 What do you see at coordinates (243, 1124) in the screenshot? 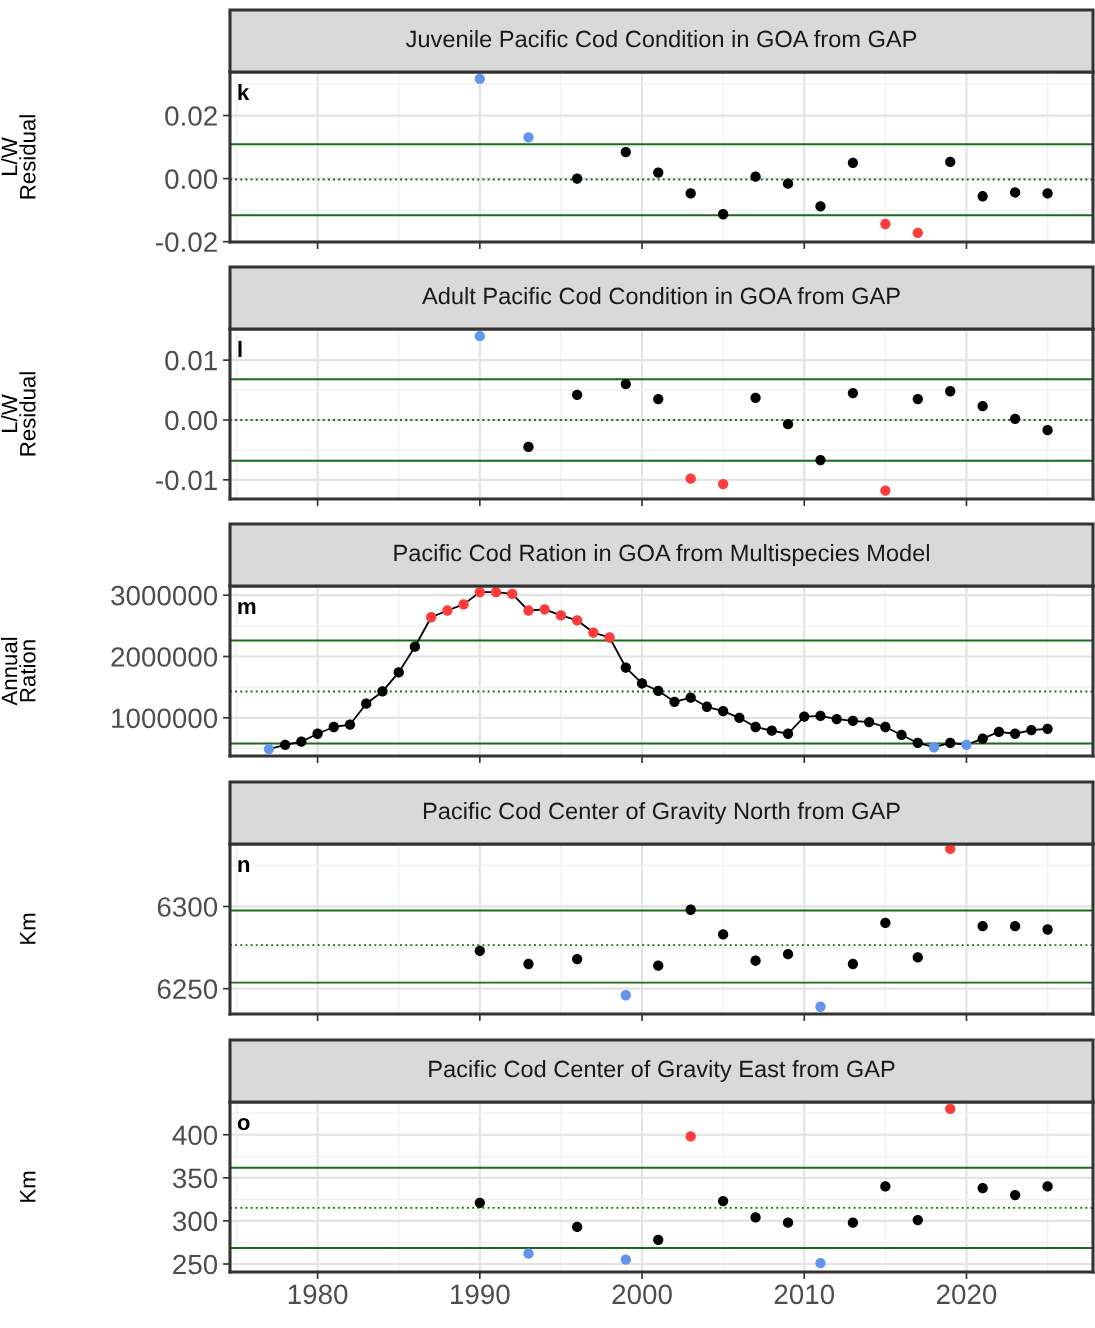
I see `annotation: o` at bounding box center [243, 1124].